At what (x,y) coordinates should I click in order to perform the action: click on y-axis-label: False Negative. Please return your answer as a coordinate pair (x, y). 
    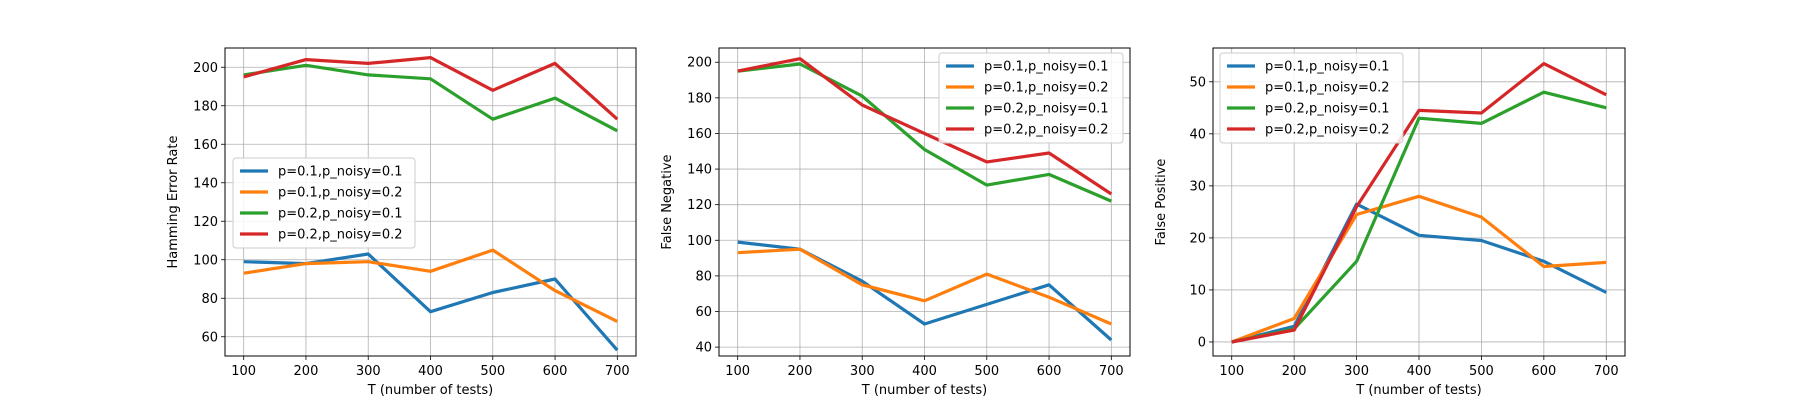
    Looking at the image, I should click on (667, 201).